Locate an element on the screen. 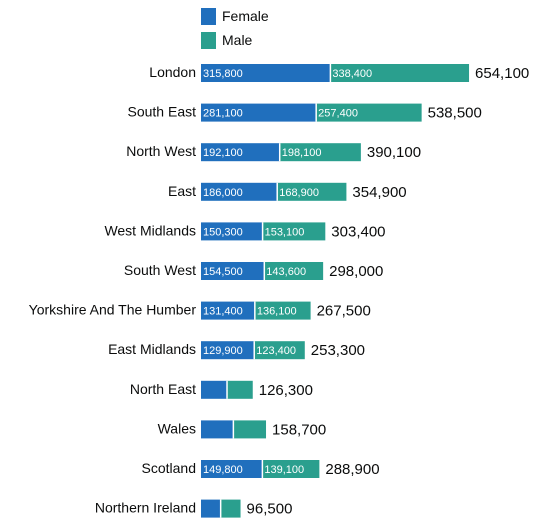 The height and width of the screenshot is (530, 550). bar-male-east-midlands is located at coordinates (279, 350).